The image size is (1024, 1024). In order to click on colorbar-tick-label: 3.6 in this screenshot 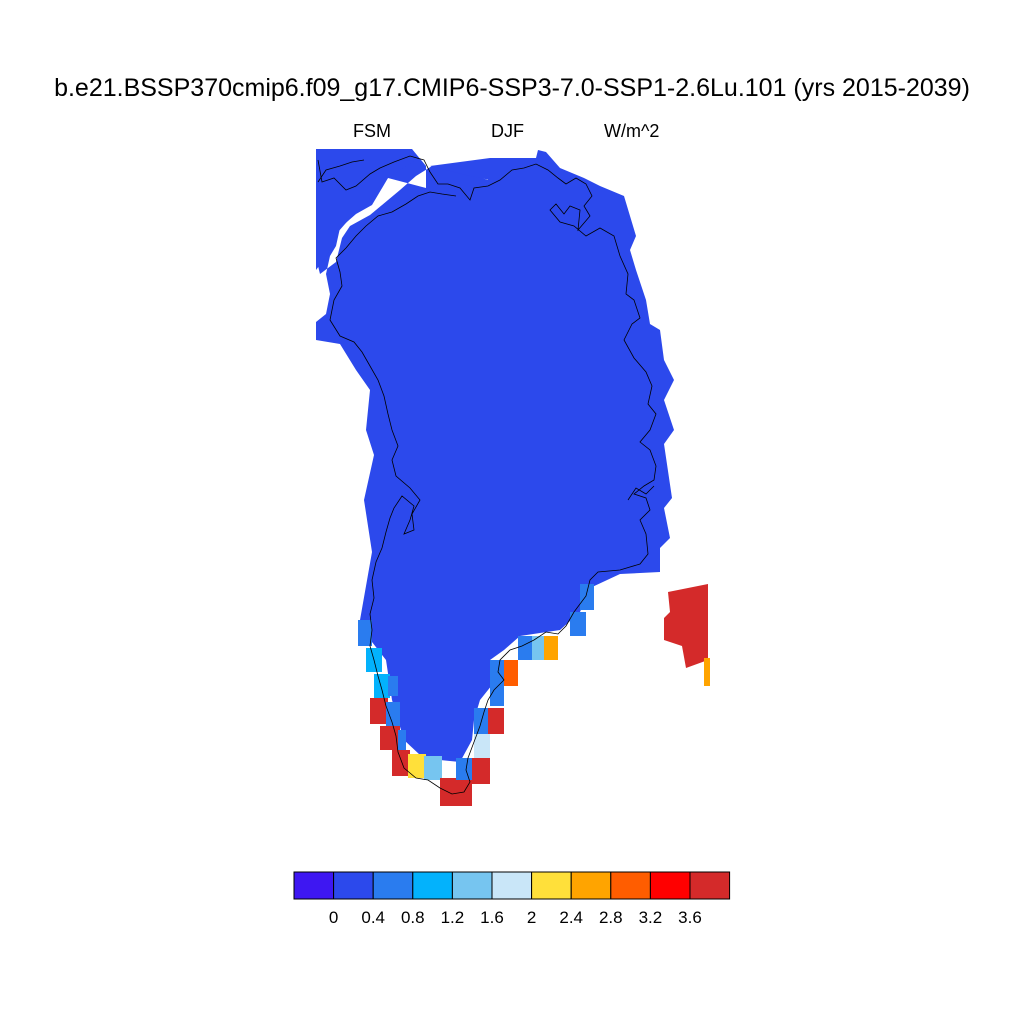, I will do `click(690, 917)`.